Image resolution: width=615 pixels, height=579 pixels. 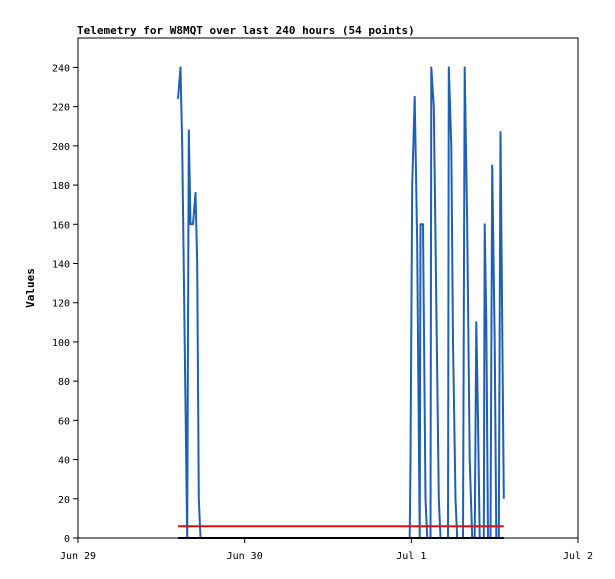 I want to click on y-tick-label: 20, so click(x=64, y=500).